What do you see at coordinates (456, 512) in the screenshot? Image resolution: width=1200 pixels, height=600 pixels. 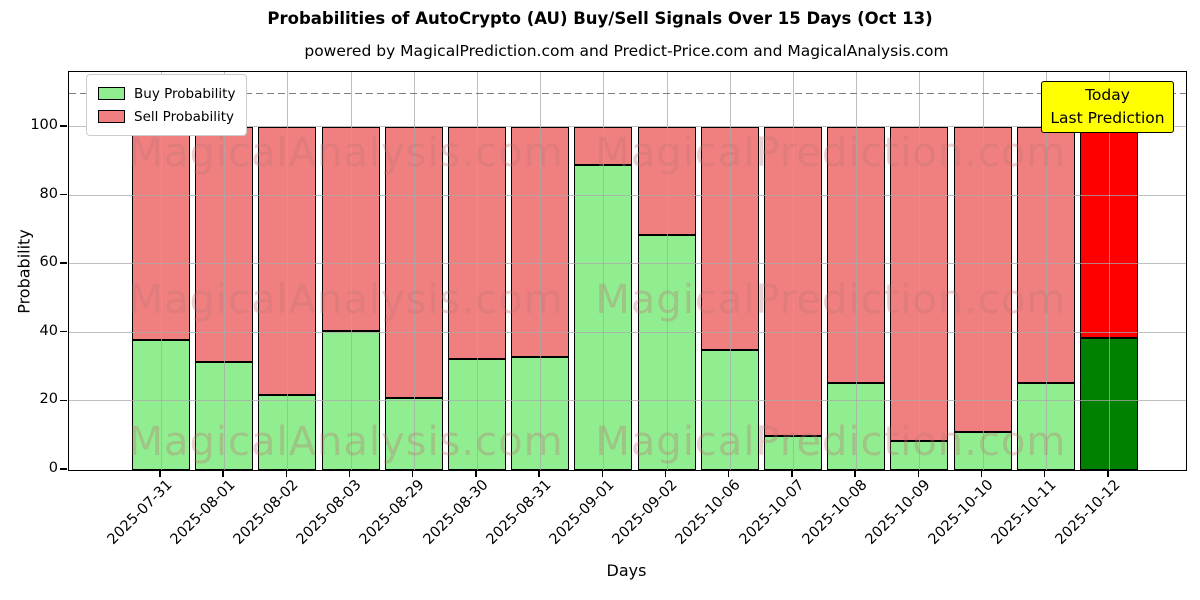 I see `x-tick-text: 2025-08-30` at bounding box center [456, 512].